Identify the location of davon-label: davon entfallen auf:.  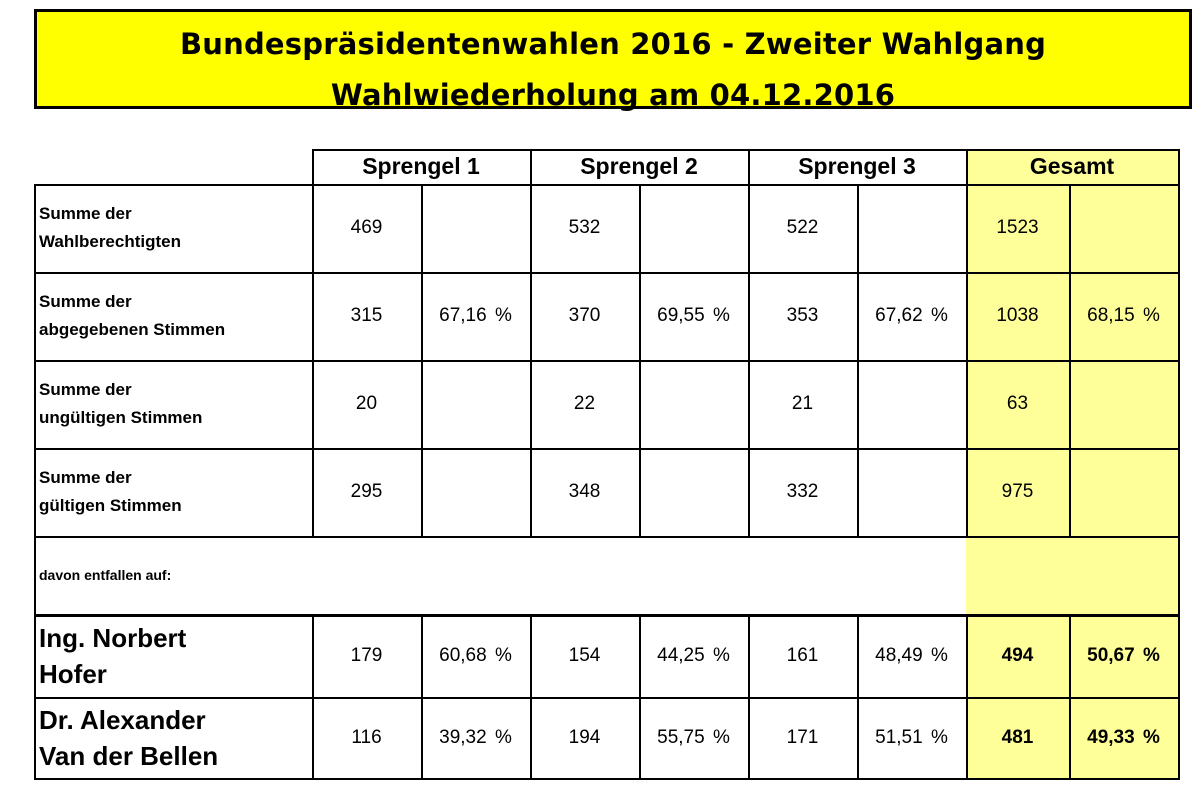
(105, 575).